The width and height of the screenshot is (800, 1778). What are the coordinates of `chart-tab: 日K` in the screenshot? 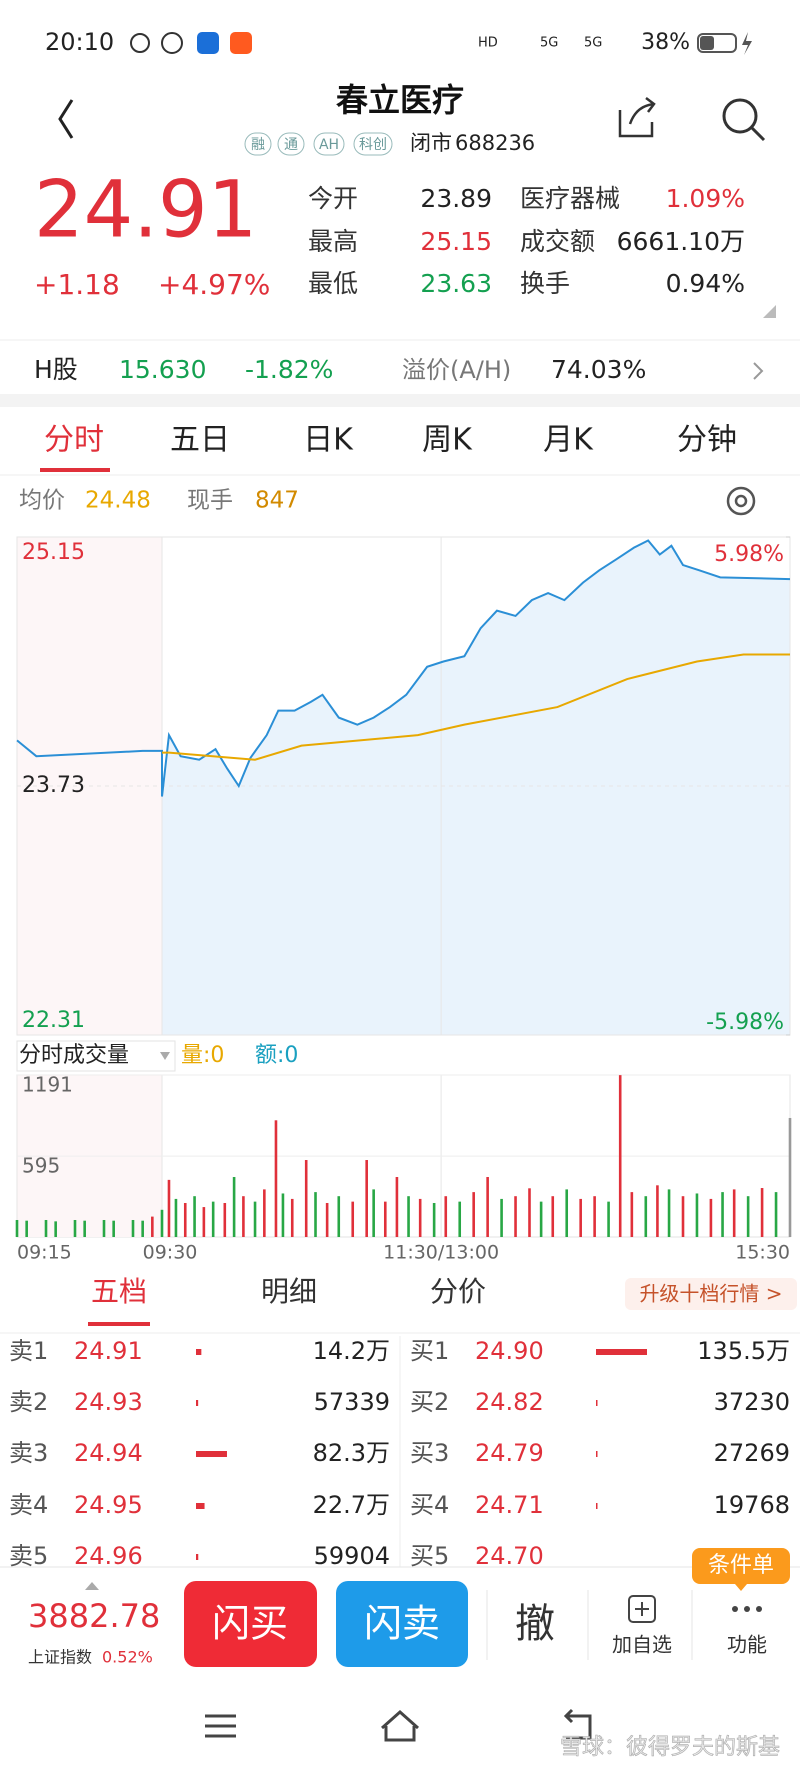 It's located at (328, 440).